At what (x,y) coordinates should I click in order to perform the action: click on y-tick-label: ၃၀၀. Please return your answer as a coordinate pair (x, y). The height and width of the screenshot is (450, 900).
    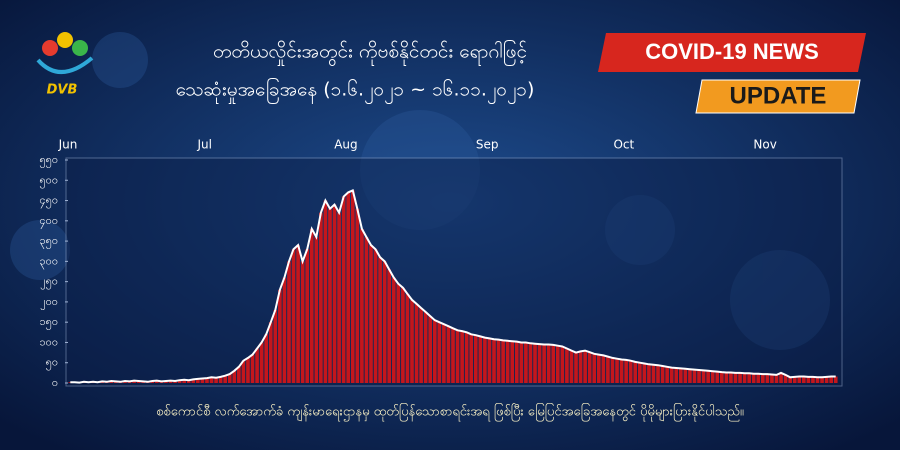
    Looking at the image, I should click on (48, 261).